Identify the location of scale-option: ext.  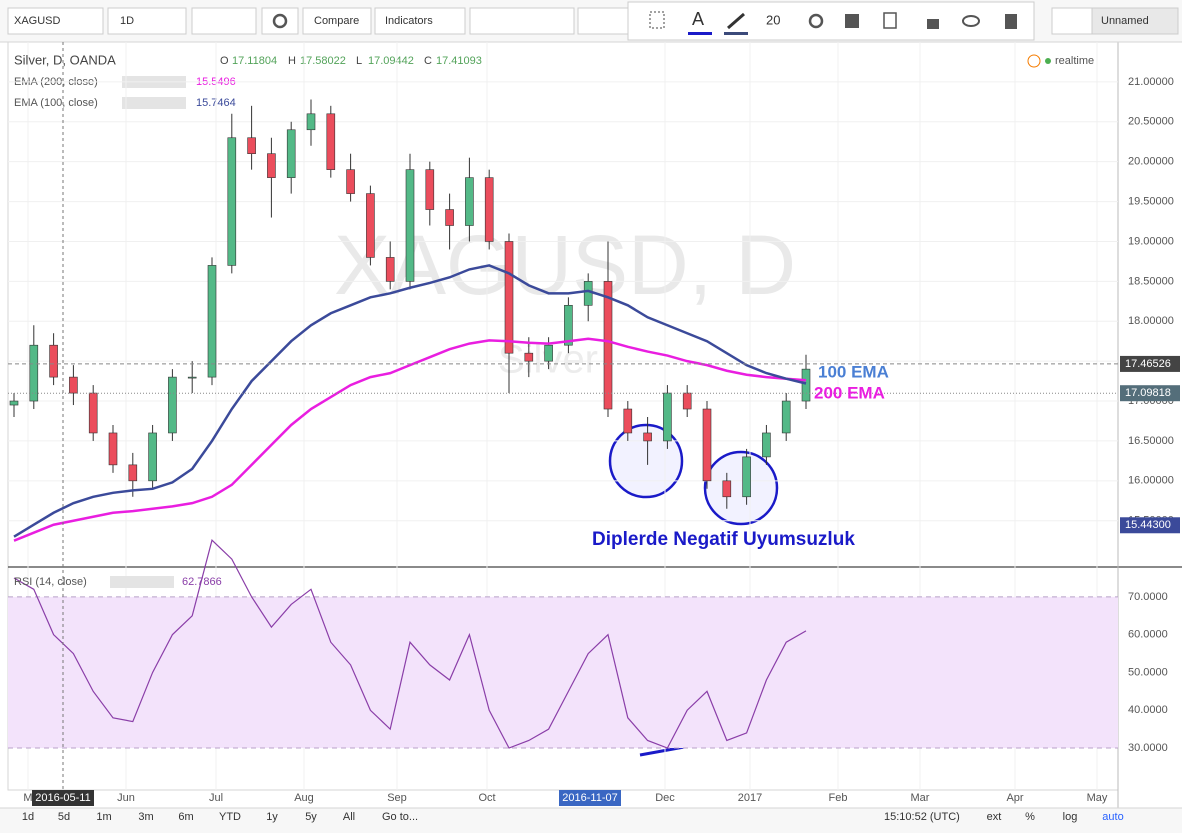
(994, 817).